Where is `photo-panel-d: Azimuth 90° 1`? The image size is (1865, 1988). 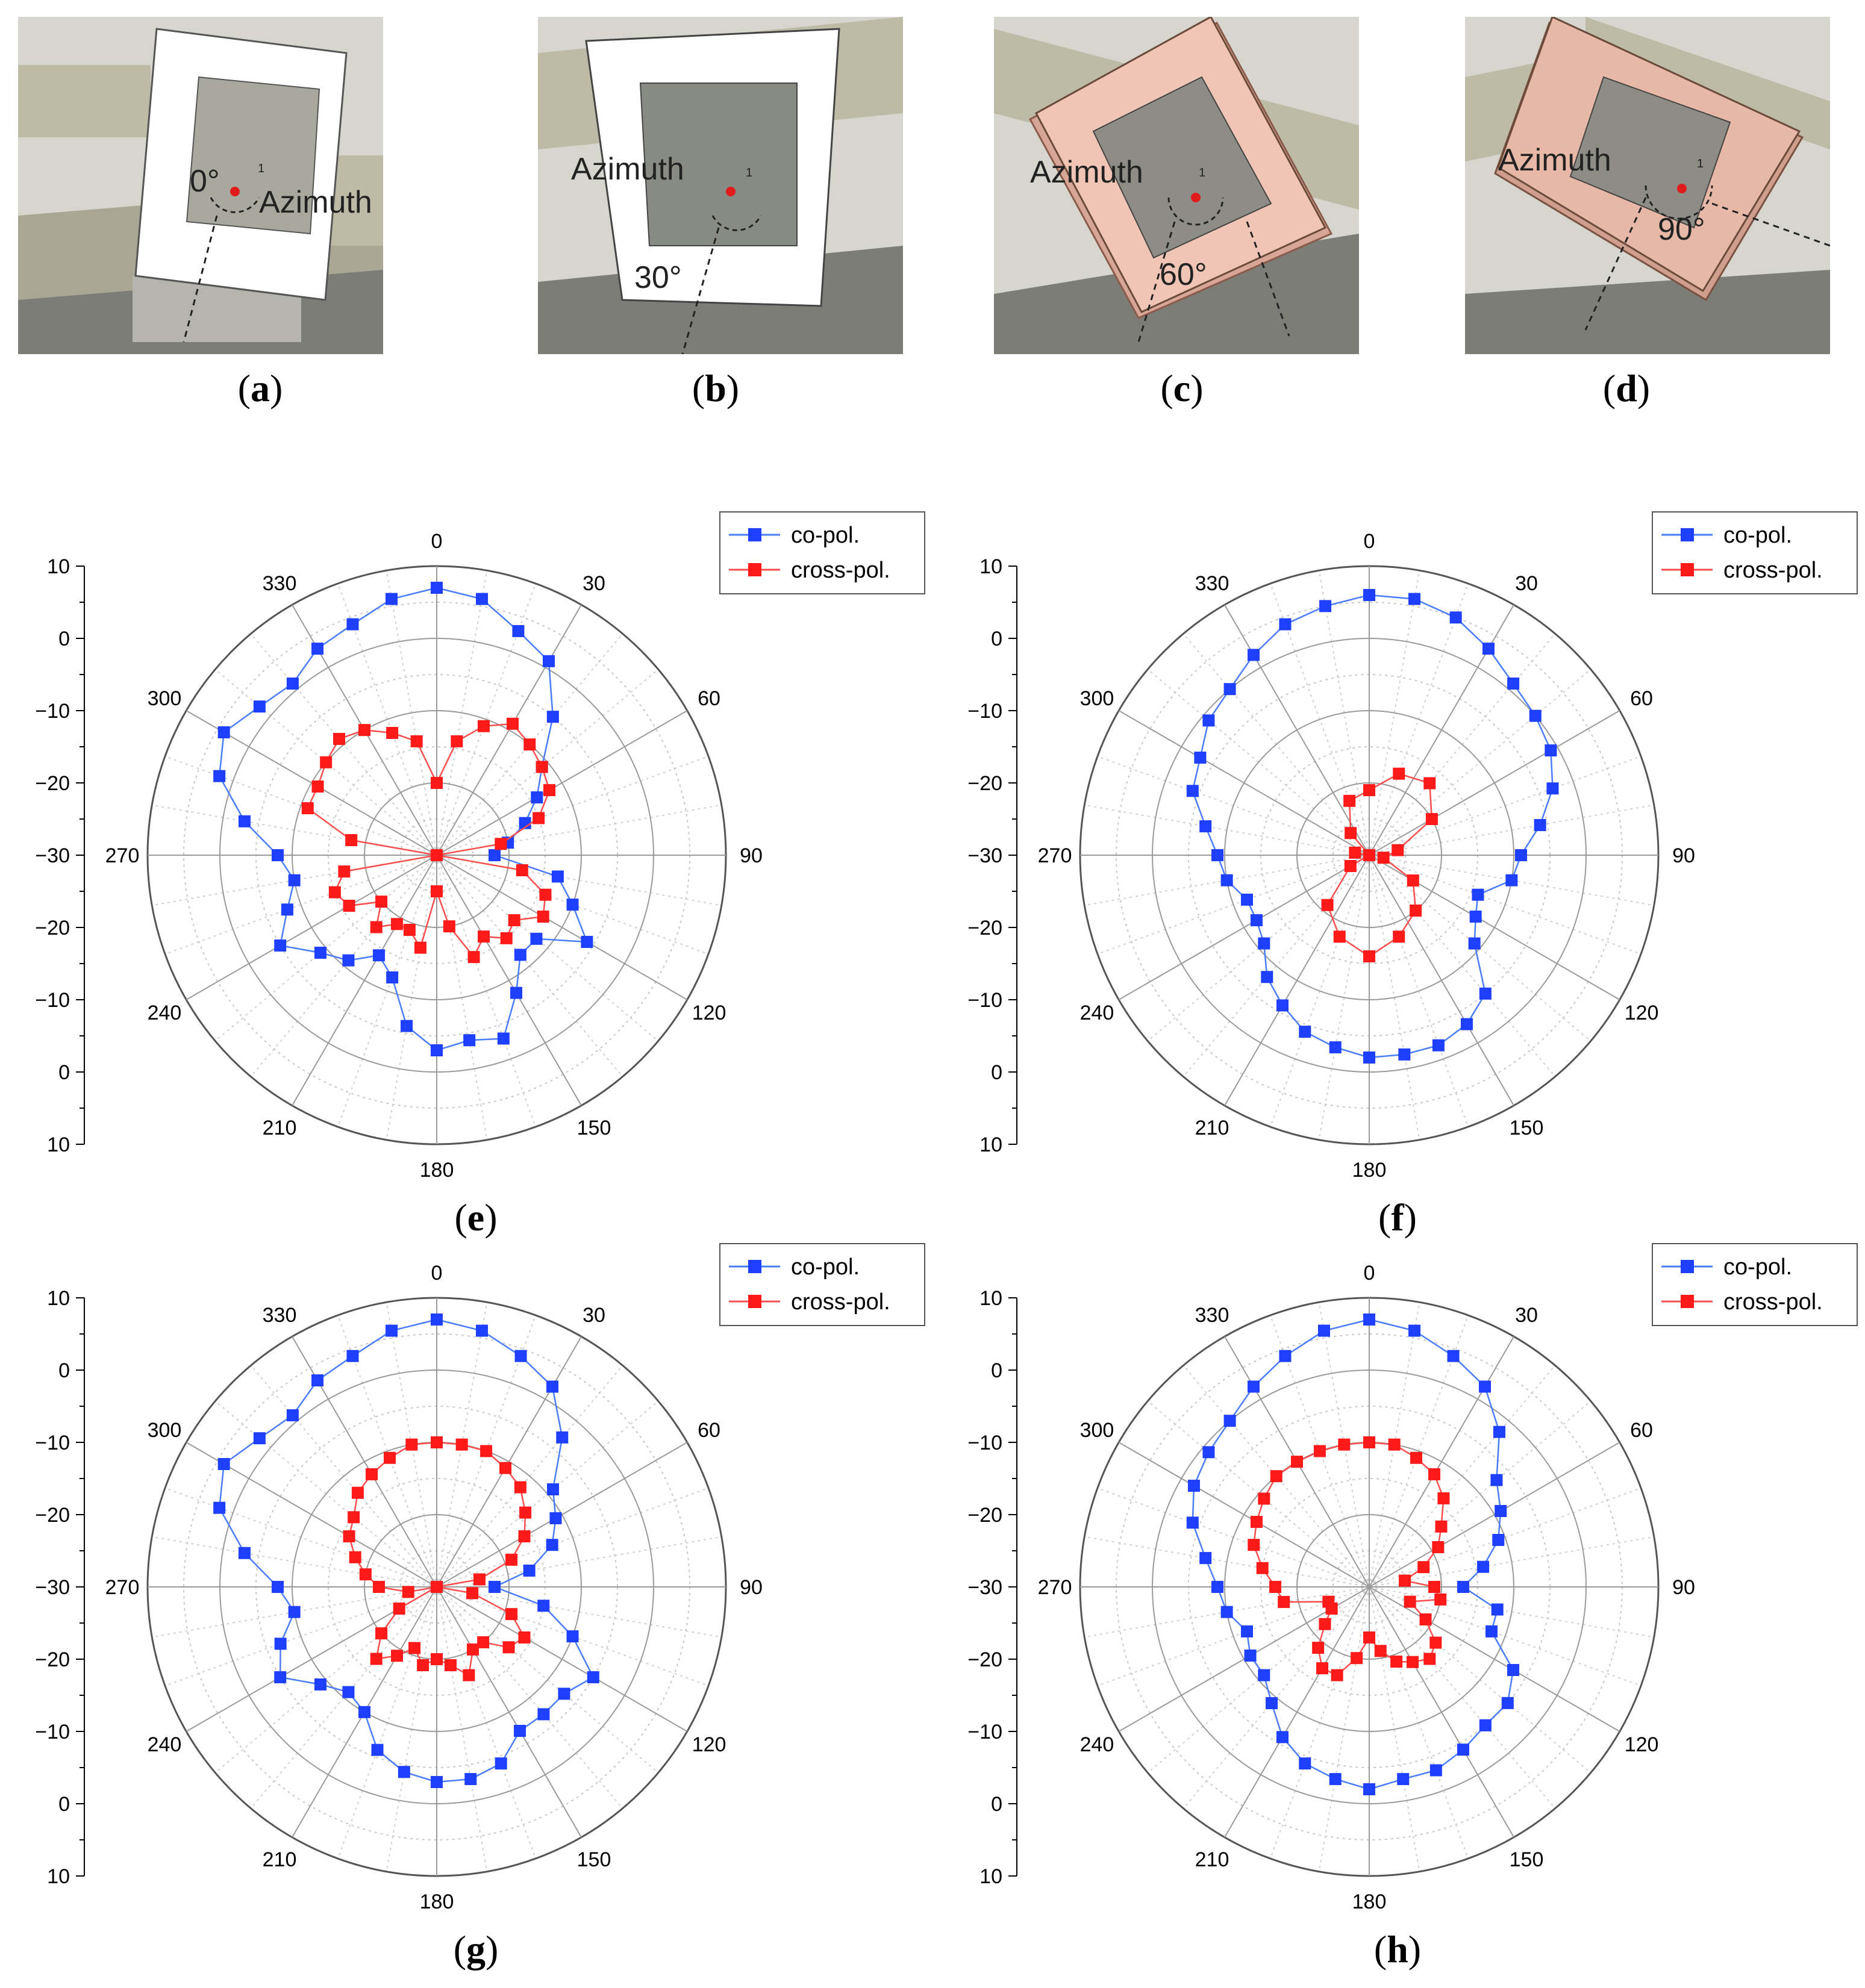
photo-panel-d: Azimuth 90° 1 is located at coordinates (1648, 185).